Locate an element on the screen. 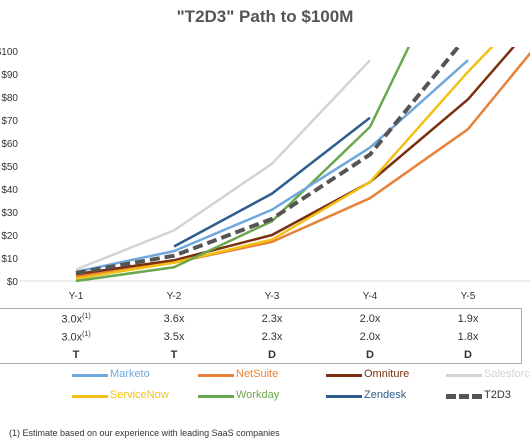 Image resolution: width=530 pixels, height=442 pixels. x-tick-label: Y-5 is located at coordinates (468, 296).